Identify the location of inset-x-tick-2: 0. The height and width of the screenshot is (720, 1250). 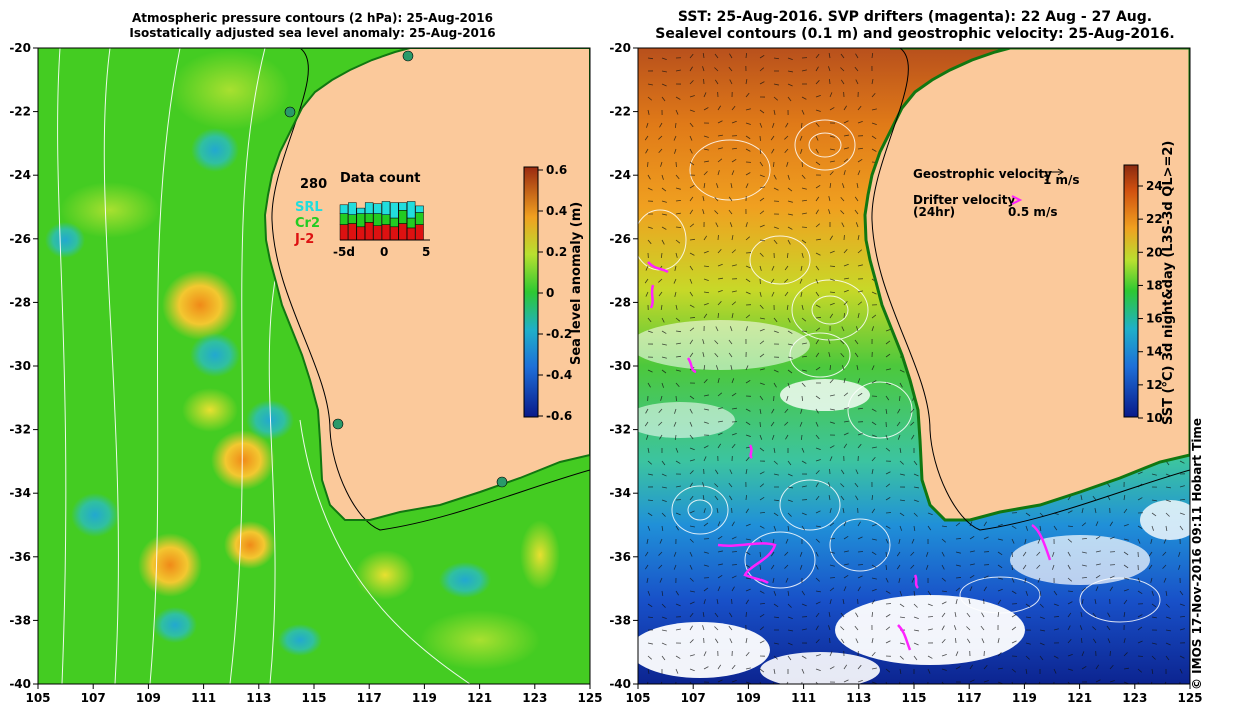
(384, 252).